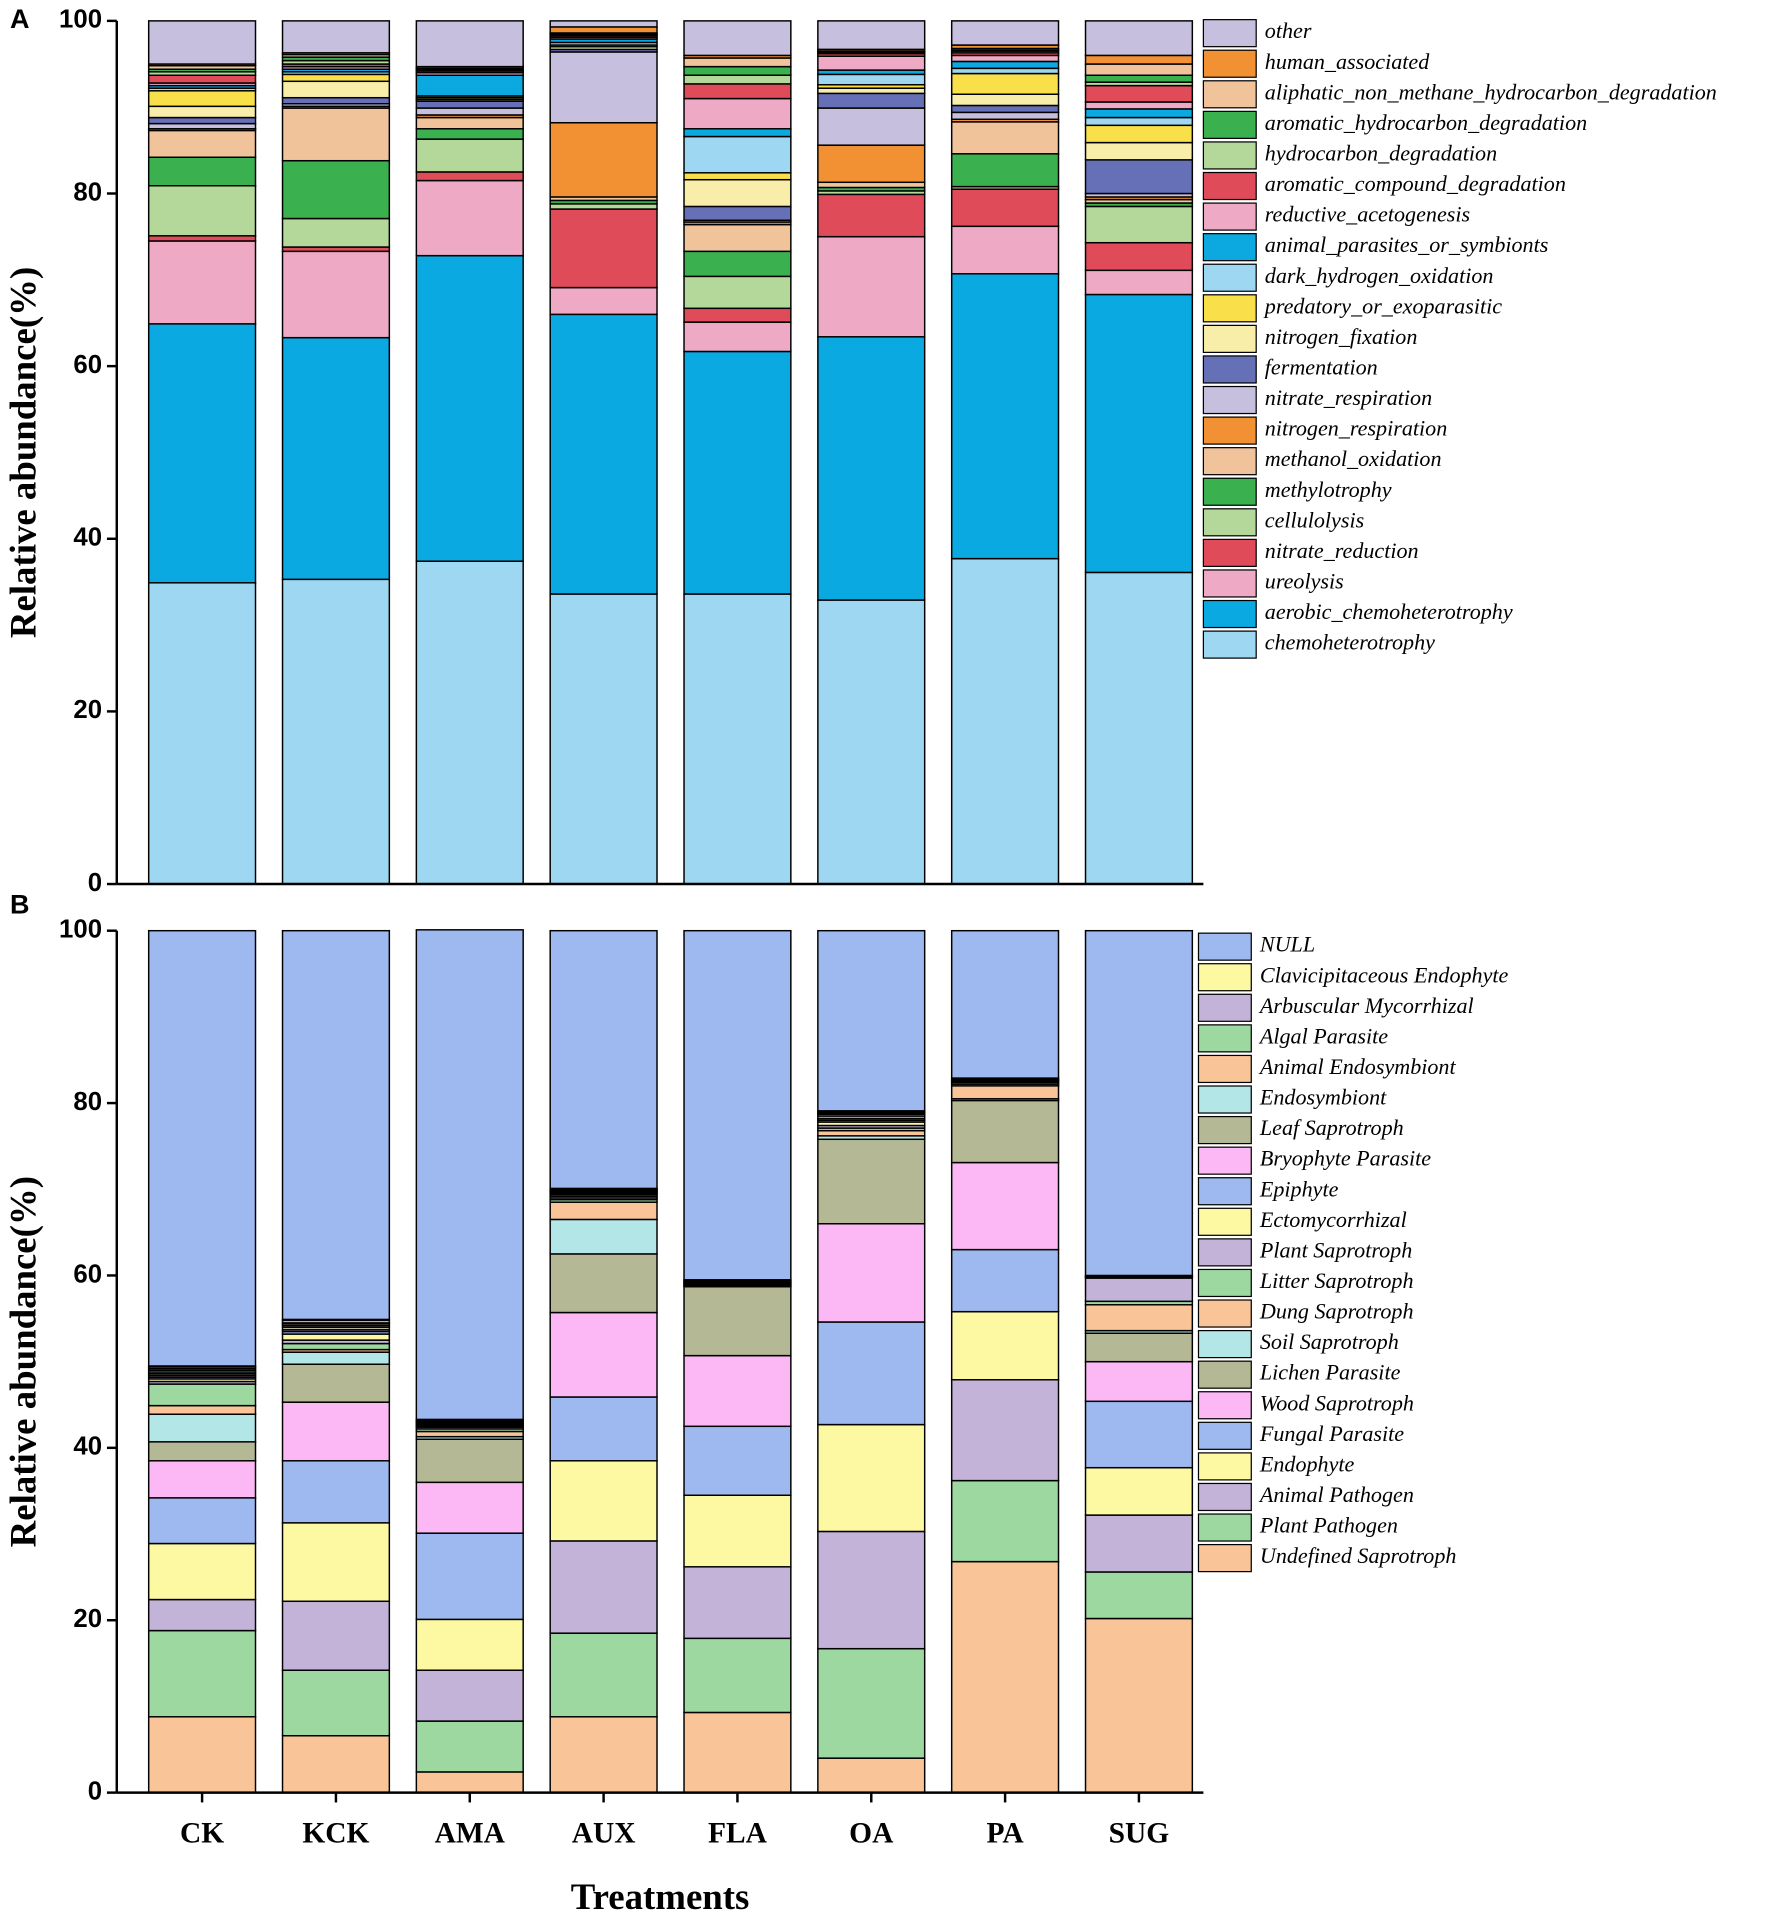 The height and width of the screenshot is (1924, 1772). What do you see at coordinates (871, 1833) in the screenshot?
I see `x-tick-label: OA` at bounding box center [871, 1833].